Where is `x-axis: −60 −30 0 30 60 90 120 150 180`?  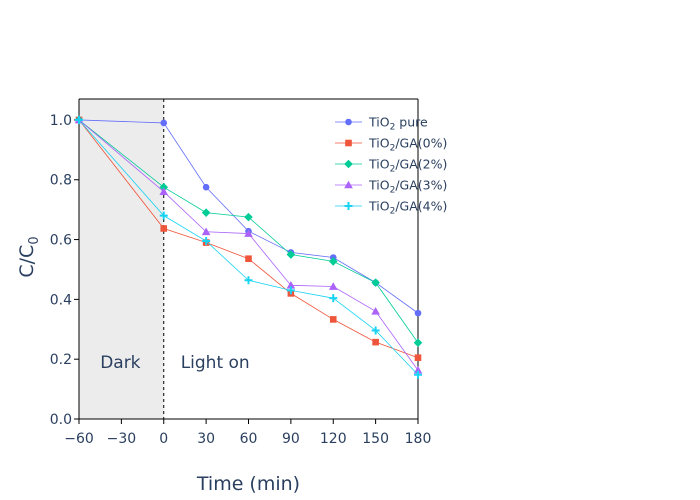 x-axis: −60 −30 0 30 60 90 120 150 180 is located at coordinates (247, 433).